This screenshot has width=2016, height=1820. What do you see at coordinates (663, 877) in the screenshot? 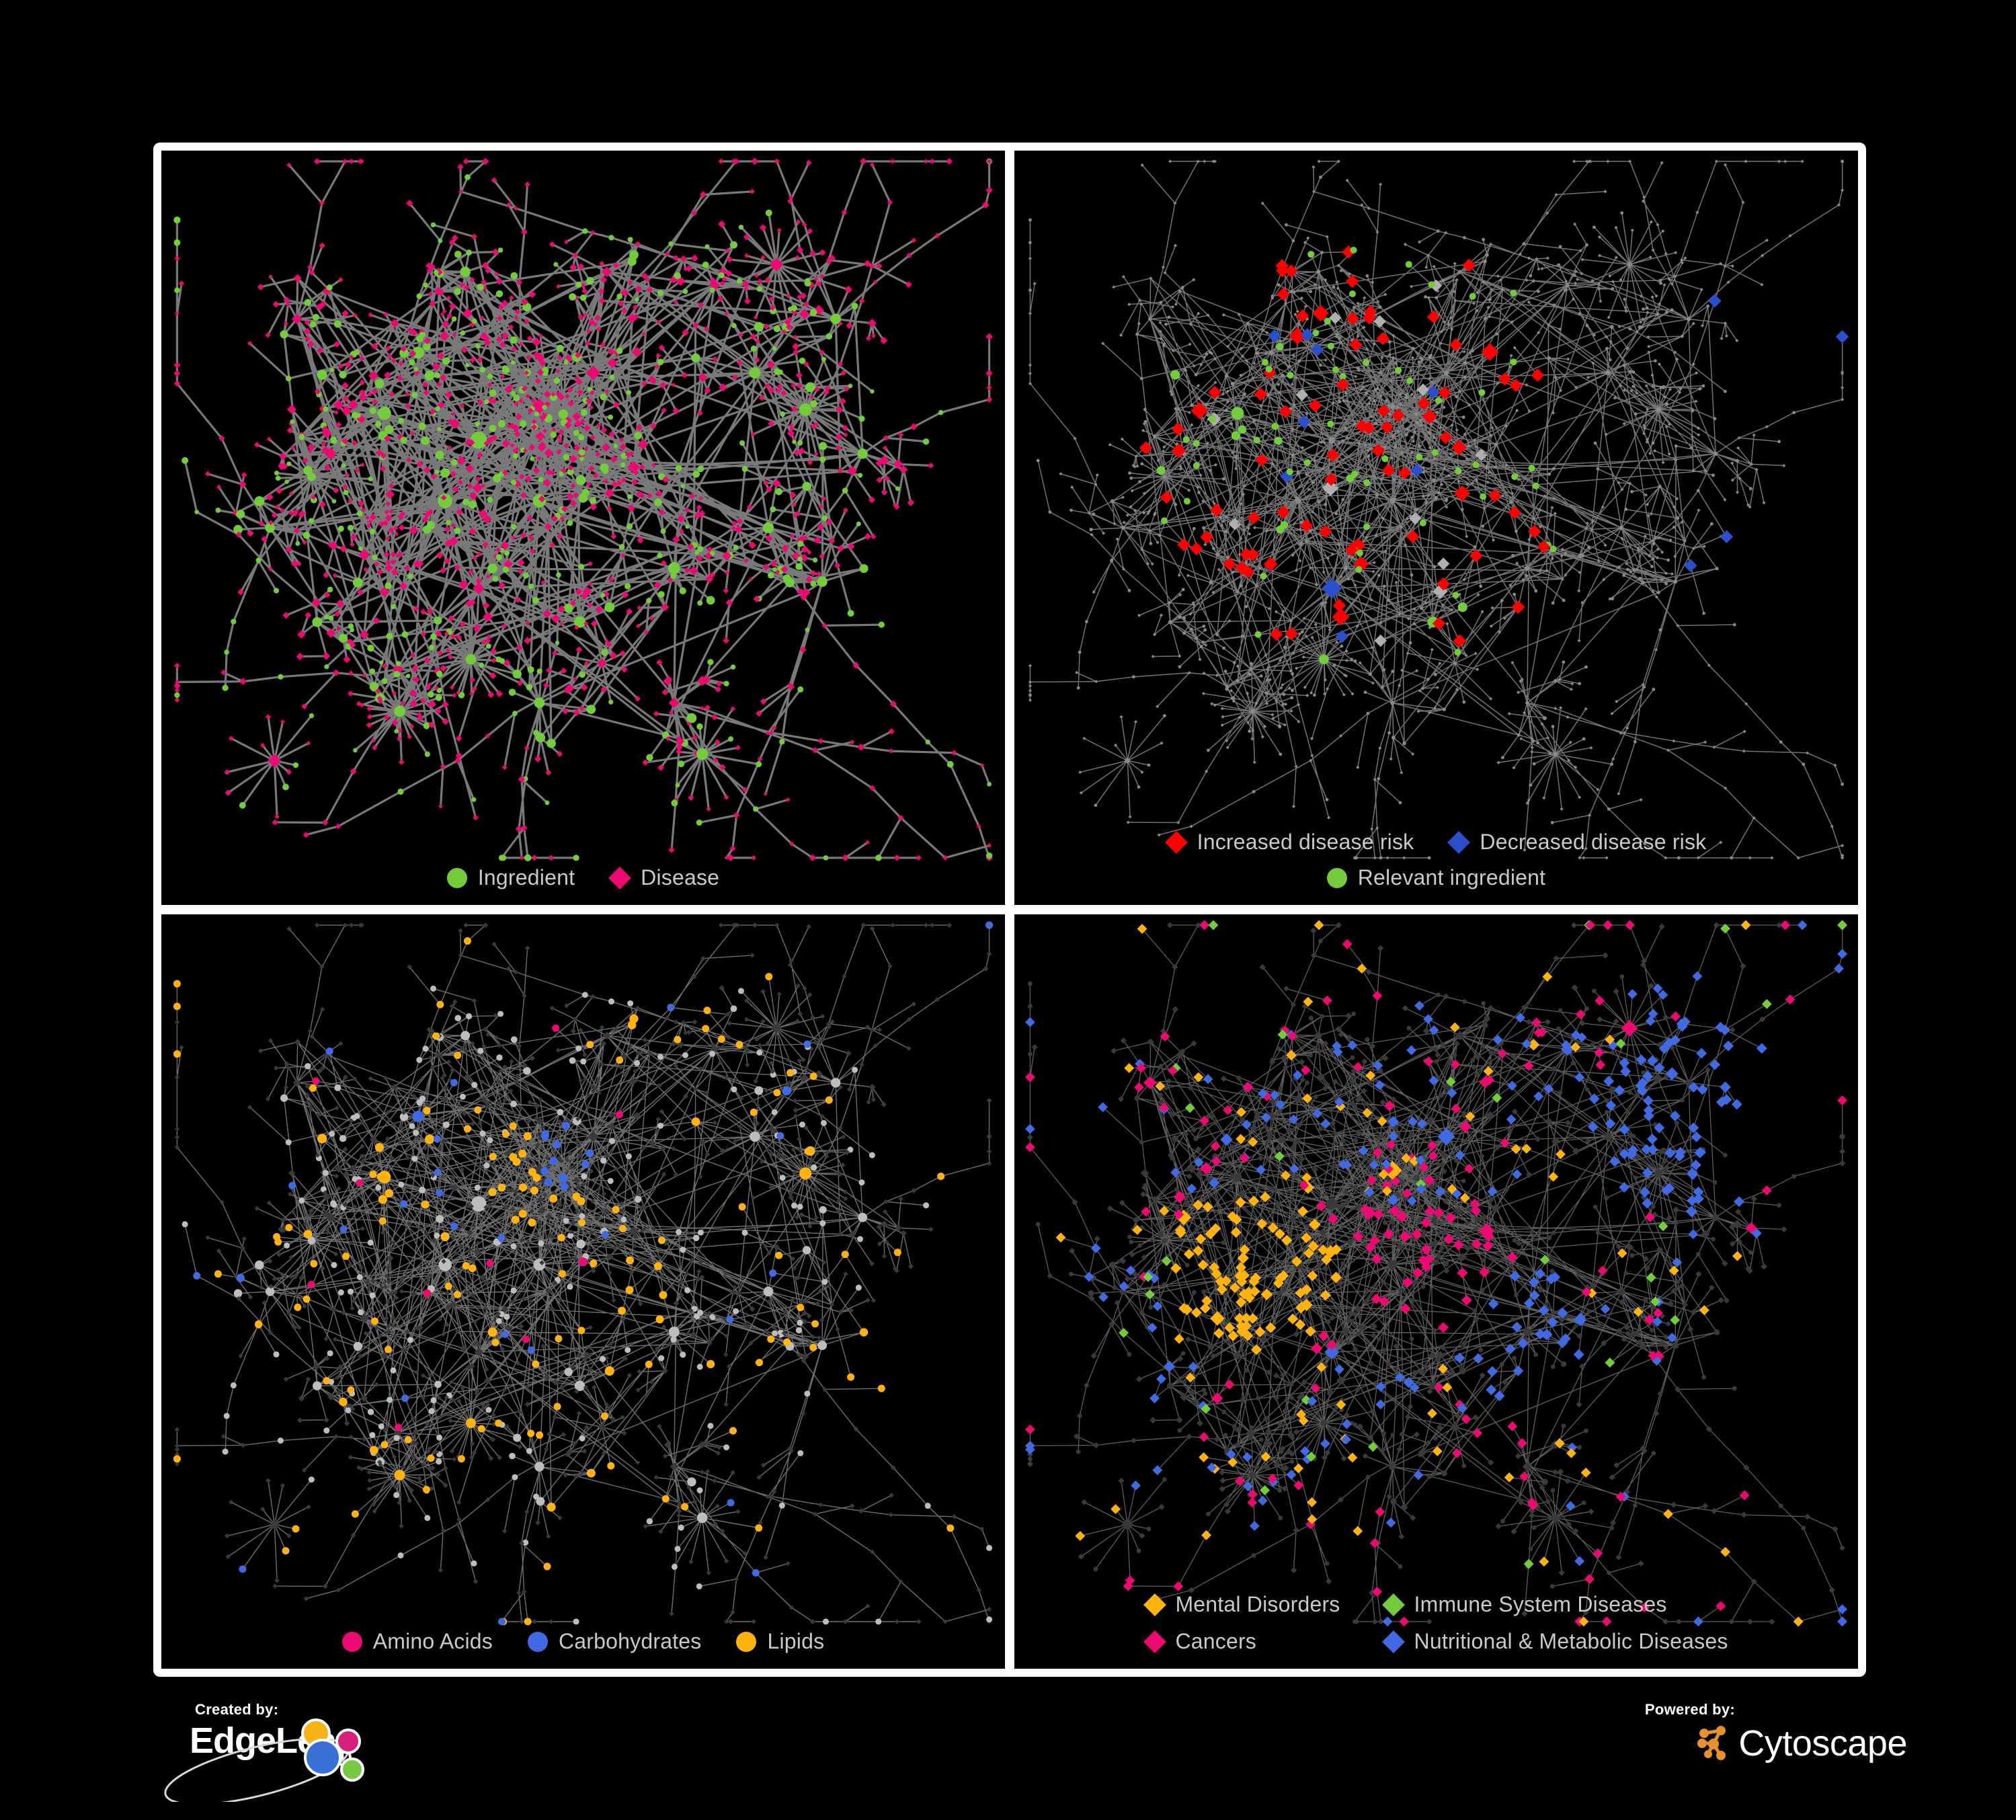
I see `legend-item-disease: Disease` at bounding box center [663, 877].